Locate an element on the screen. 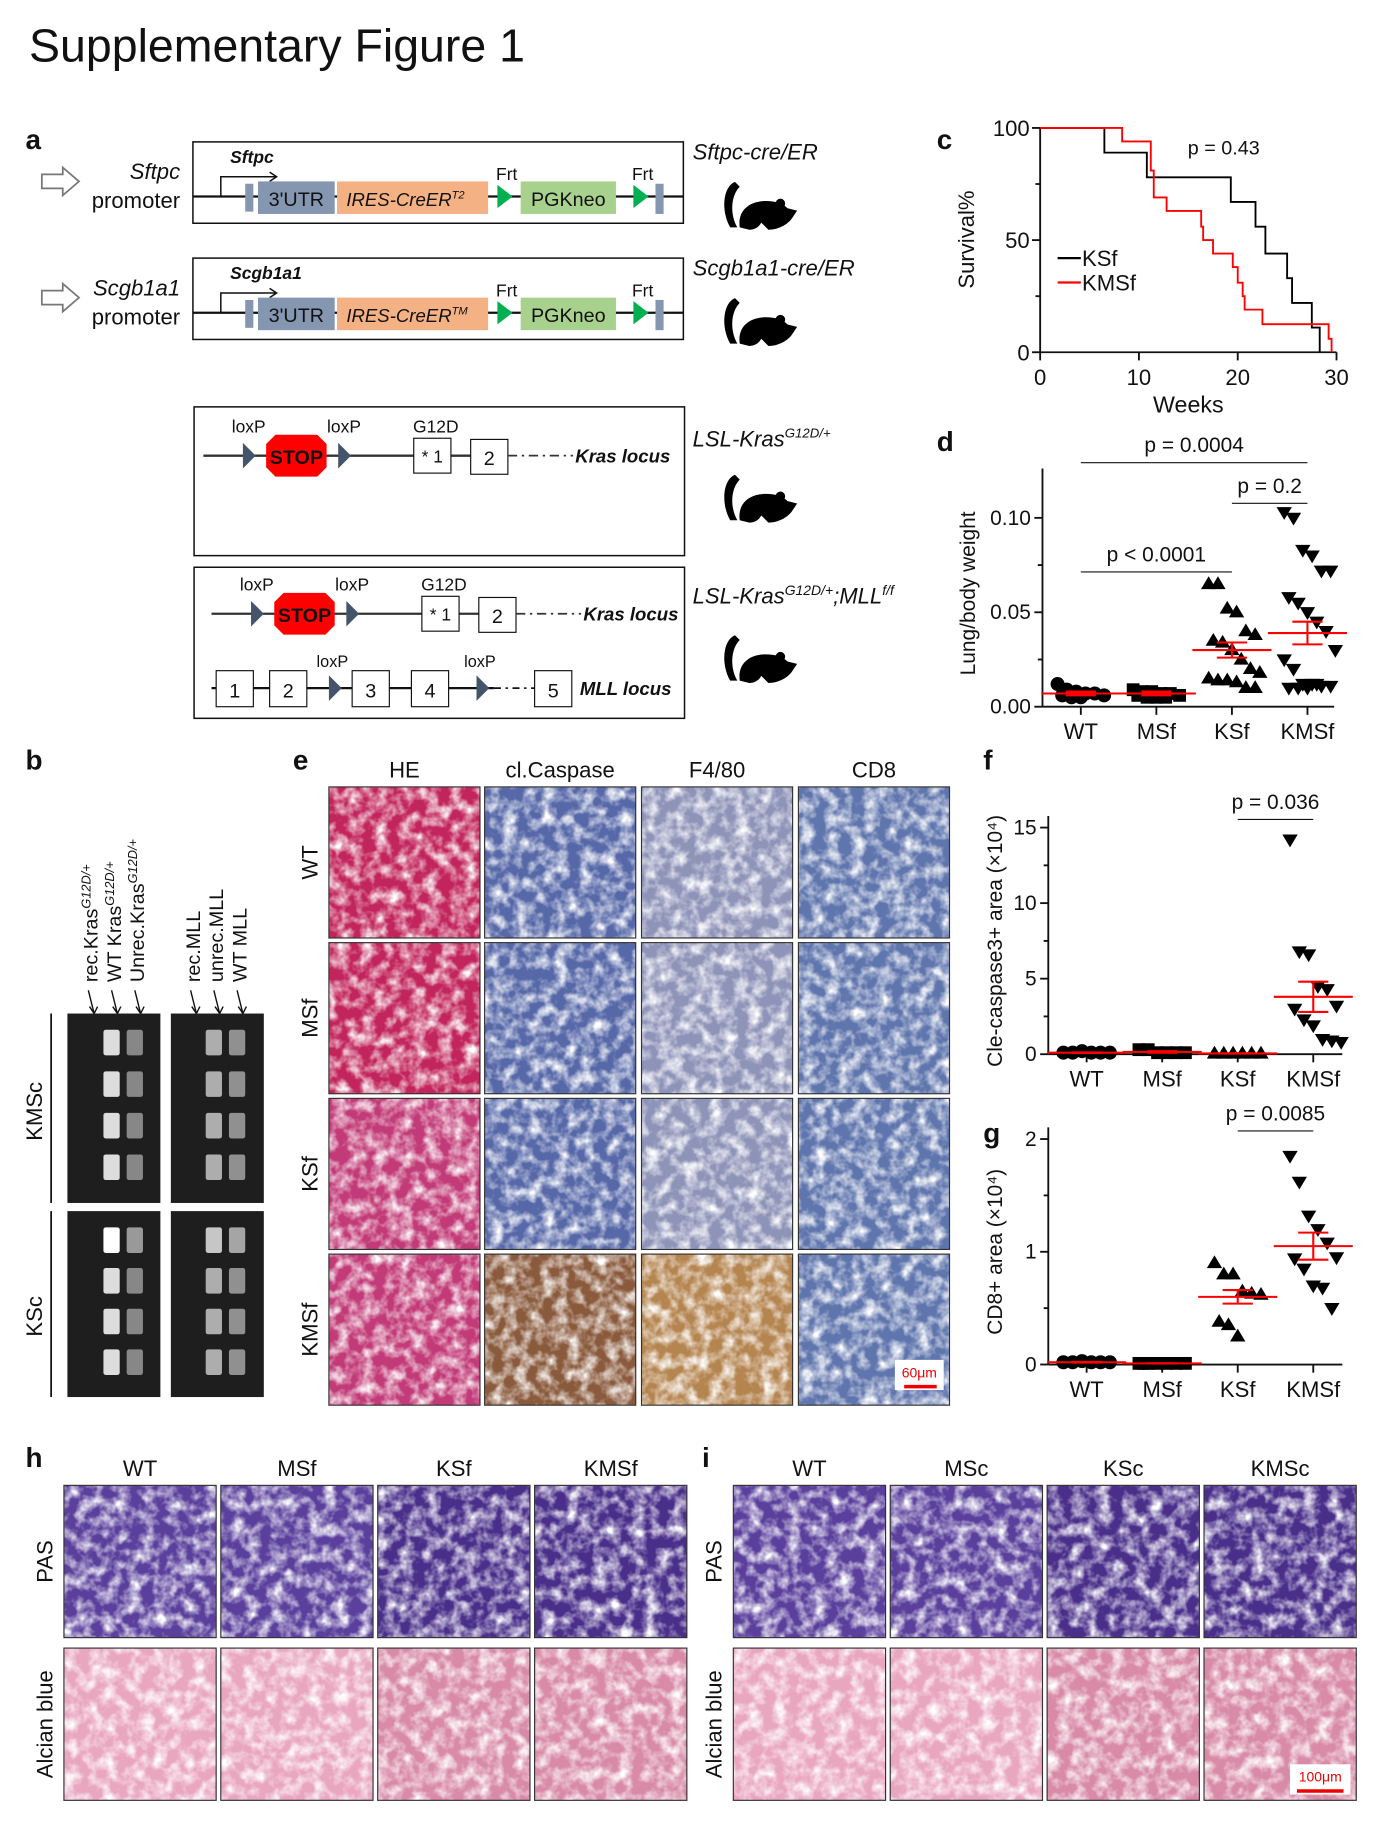  mouse-strain-label: Sftpc-cre/ER is located at coordinates (755, 151).